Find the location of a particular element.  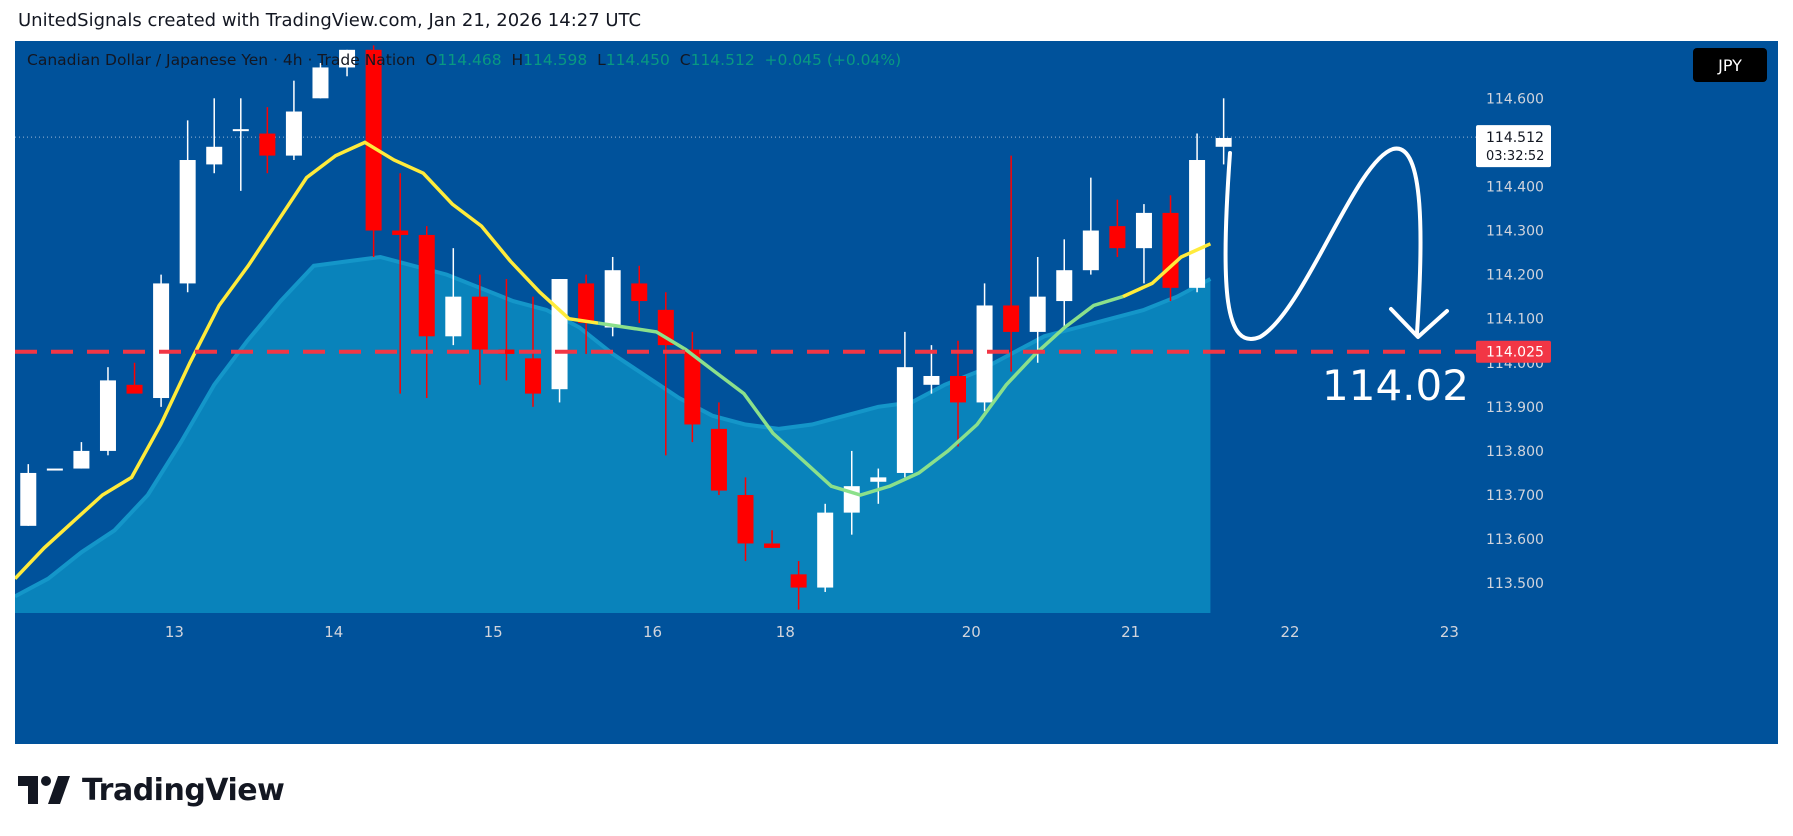

y-tick-label: 114.100 is located at coordinates (1515, 320).